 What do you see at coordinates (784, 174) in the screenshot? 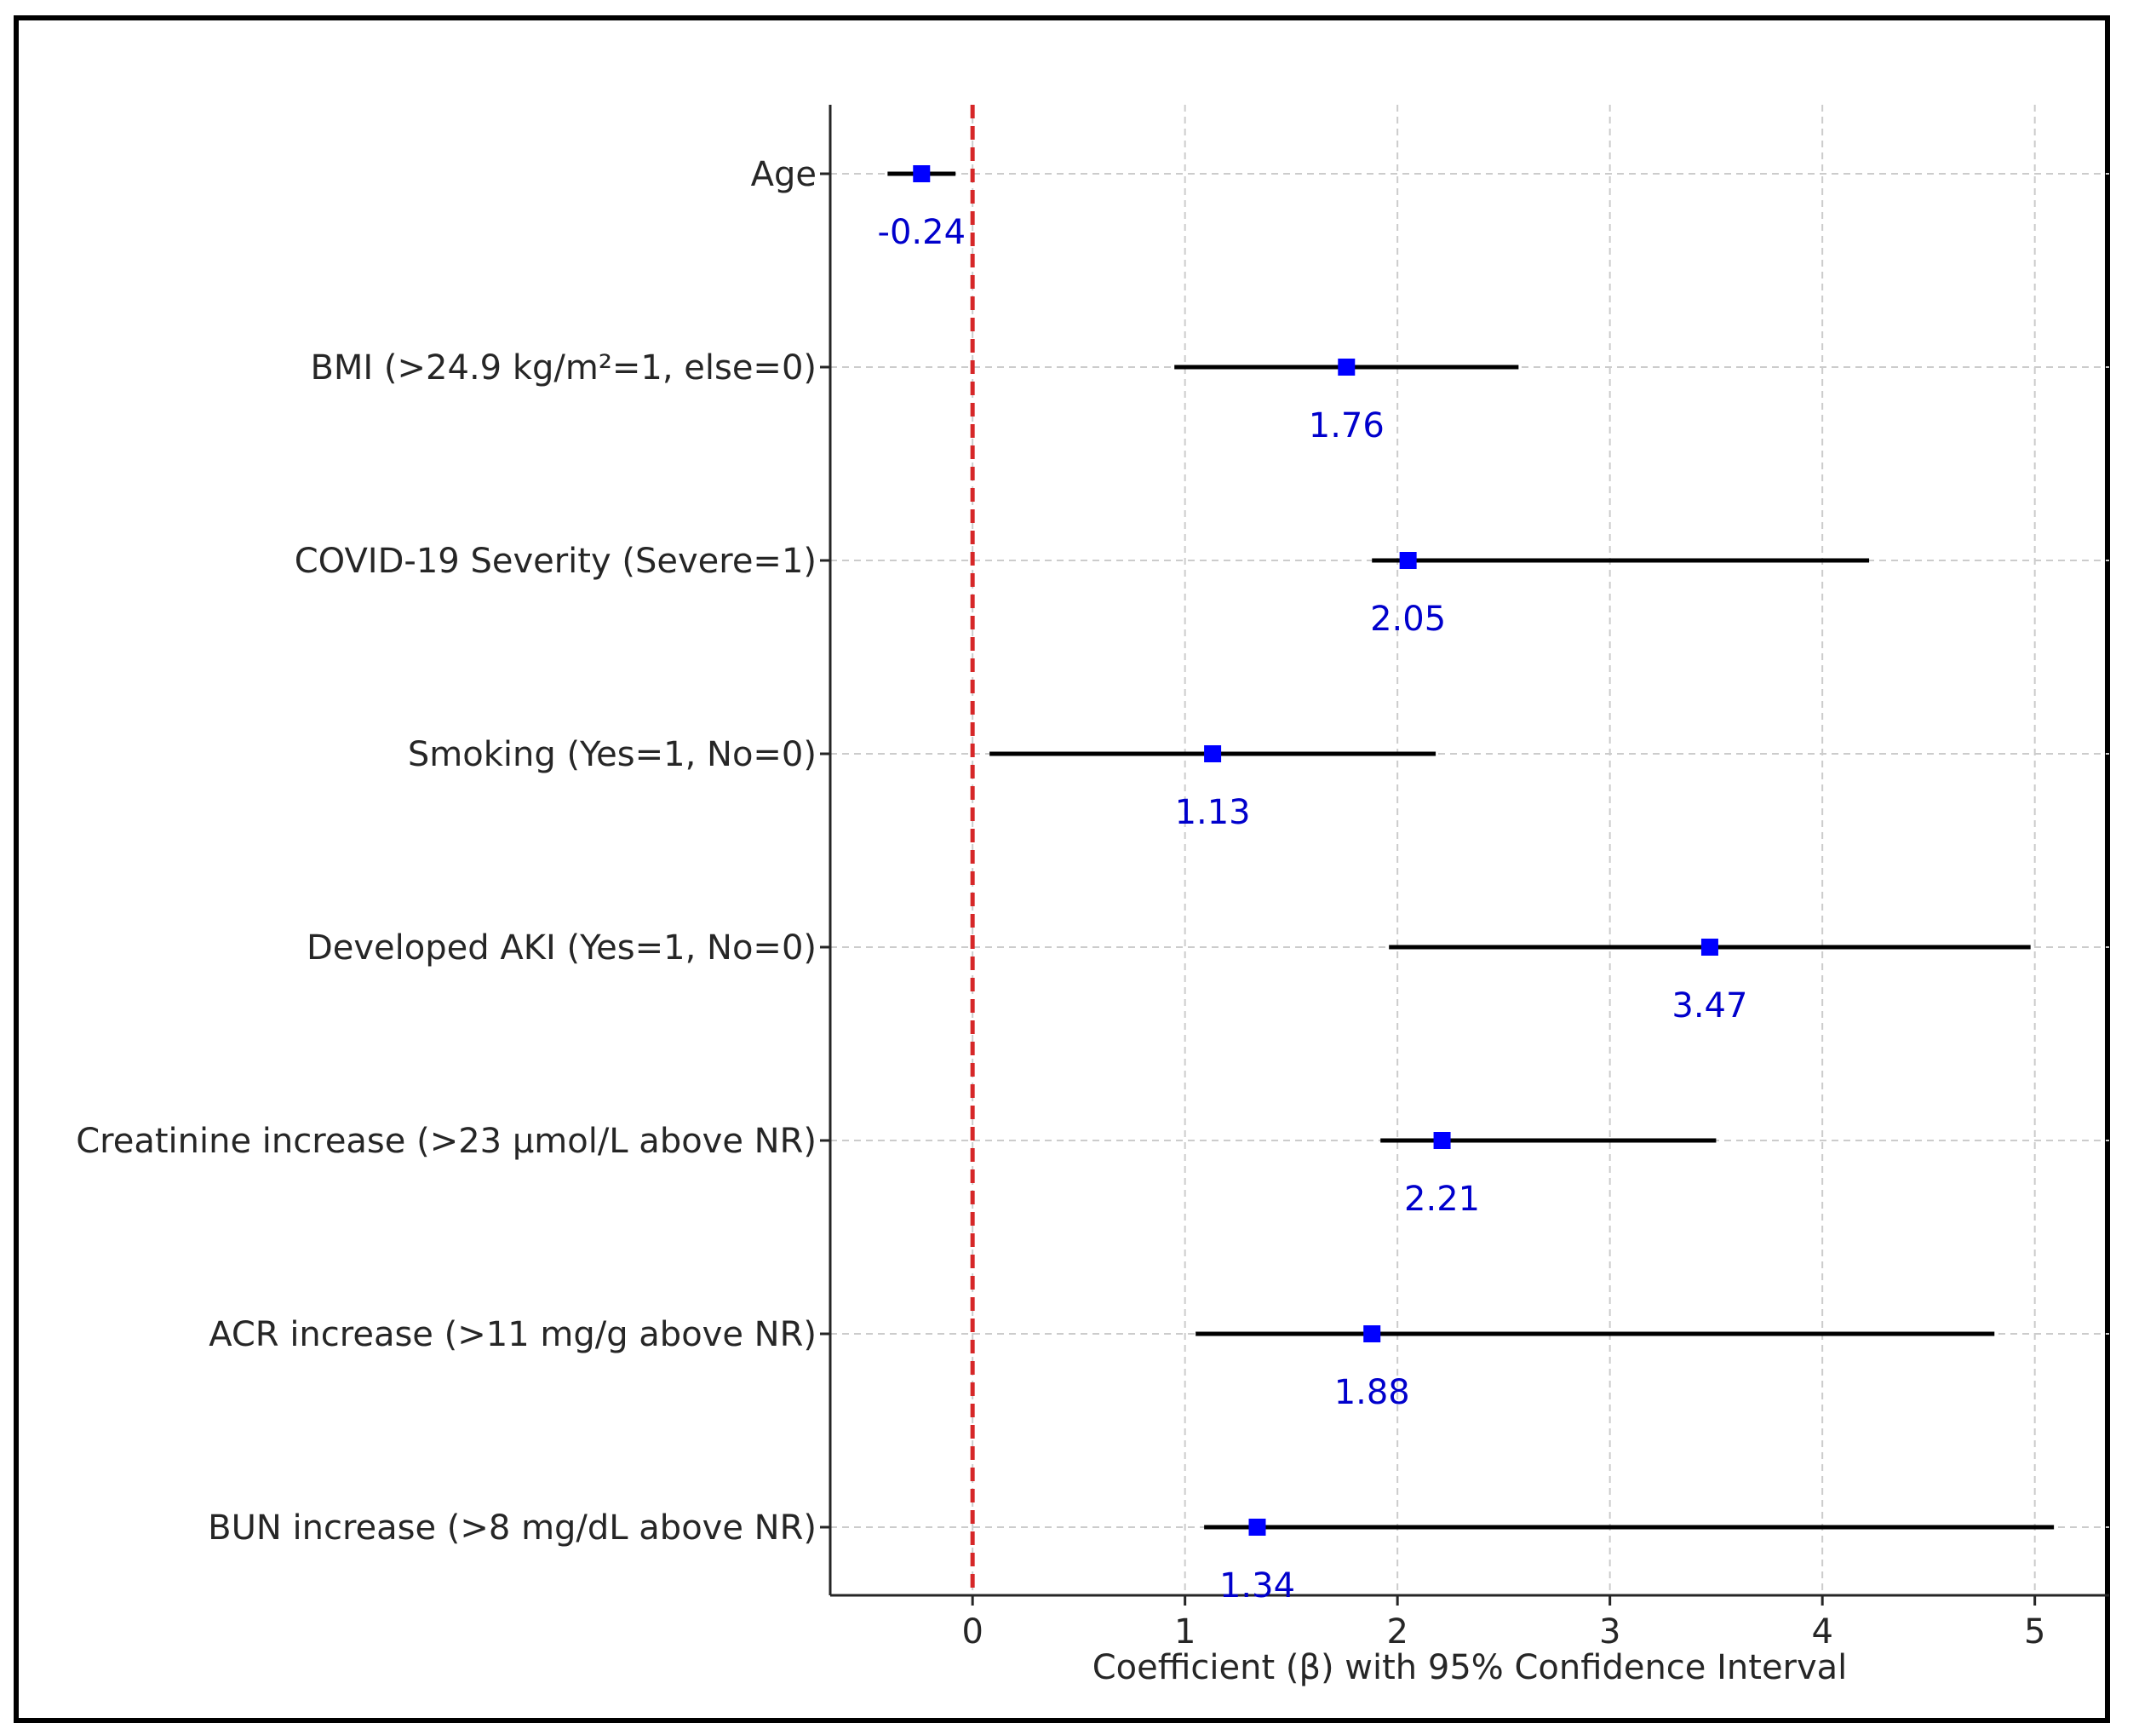
I see `category-label: Age` at bounding box center [784, 174].